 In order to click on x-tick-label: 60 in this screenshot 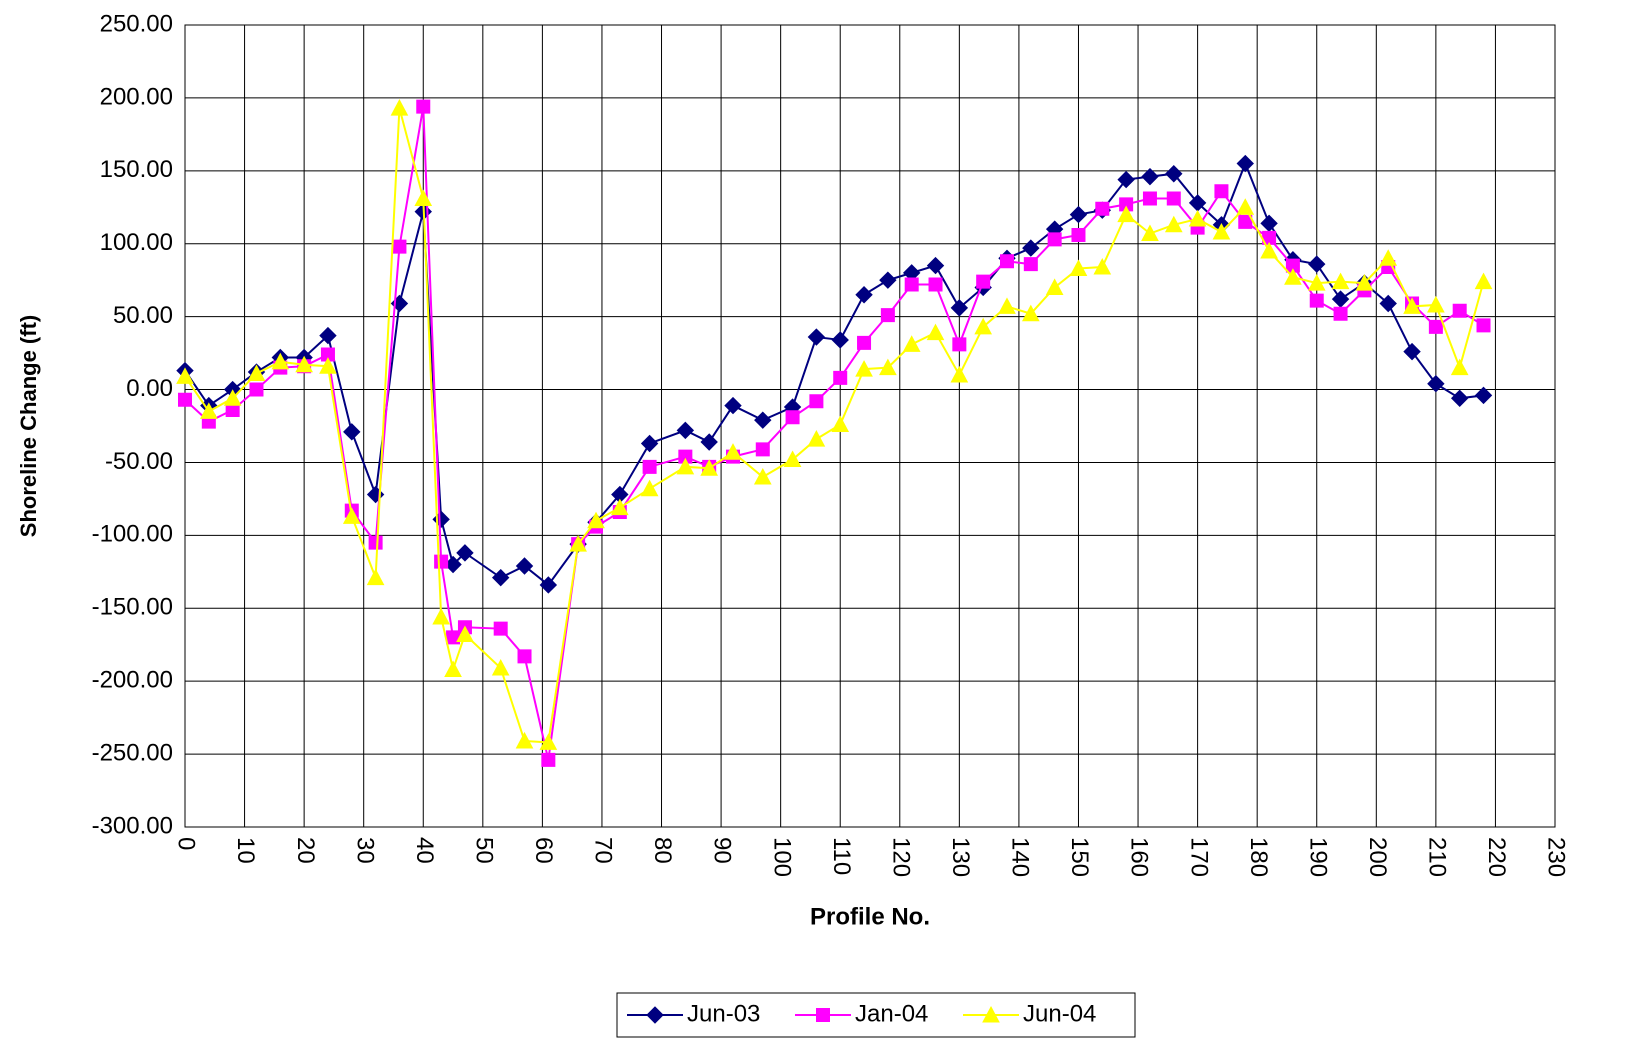, I will do `click(543, 850)`.